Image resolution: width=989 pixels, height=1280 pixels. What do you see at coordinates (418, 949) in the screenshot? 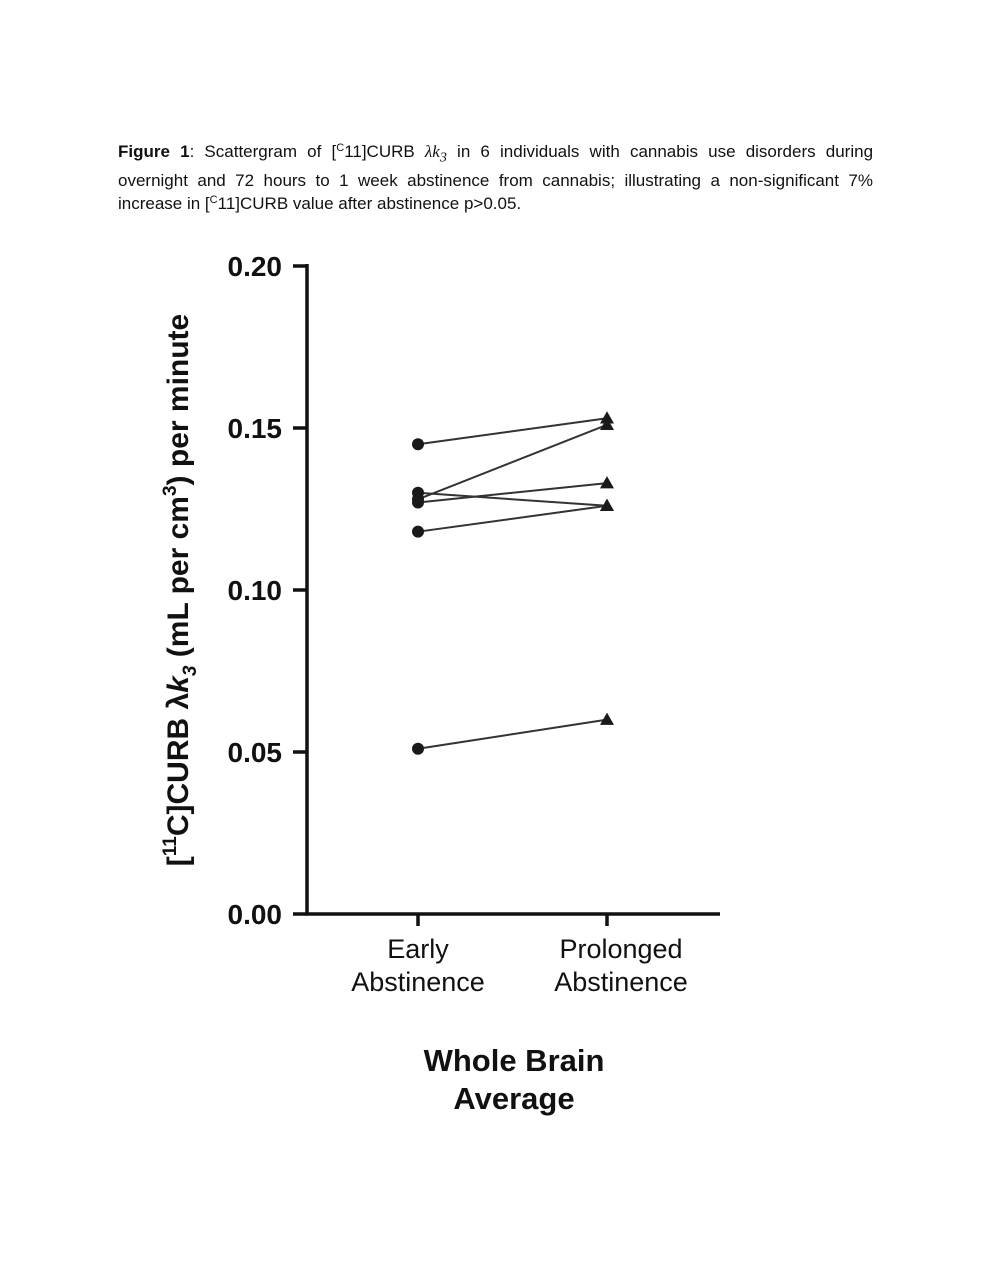
I see `x-category-label: Early` at bounding box center [418, 949].